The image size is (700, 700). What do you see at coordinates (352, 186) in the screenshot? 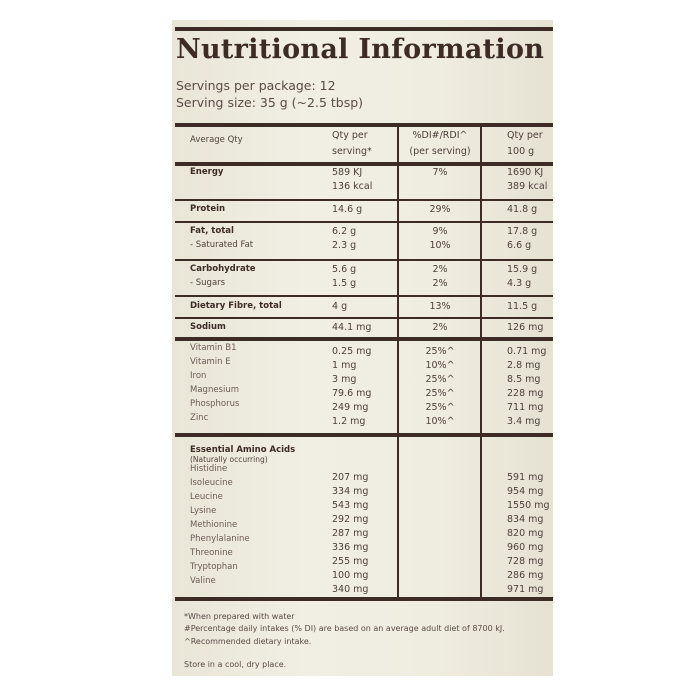
I see `qty-per-serving: 136 kcal` at bounding box center [352, 186].